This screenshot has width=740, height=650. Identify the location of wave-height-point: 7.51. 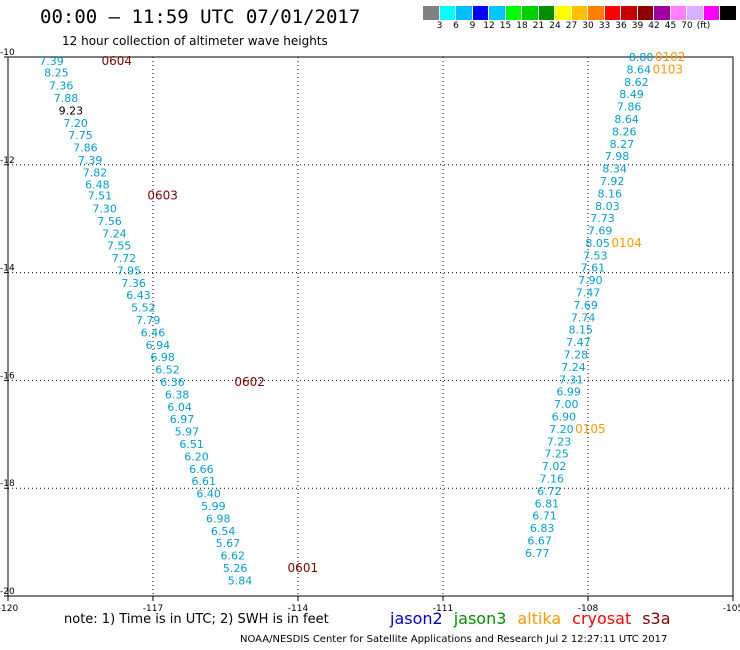
(100, 196).